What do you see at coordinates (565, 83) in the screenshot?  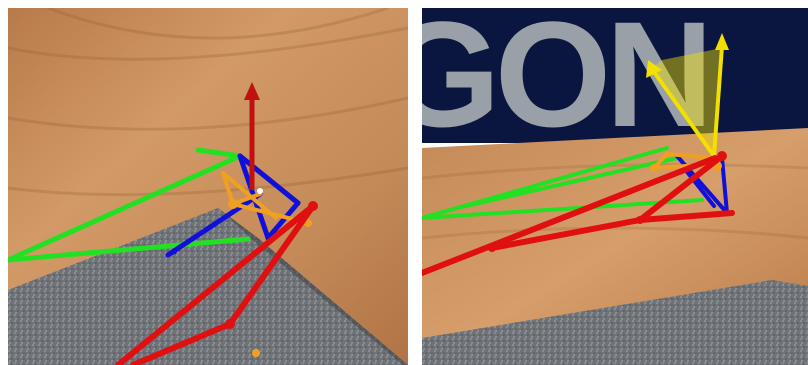 I see `banner-text: GON` at bounding box center [565, 83].